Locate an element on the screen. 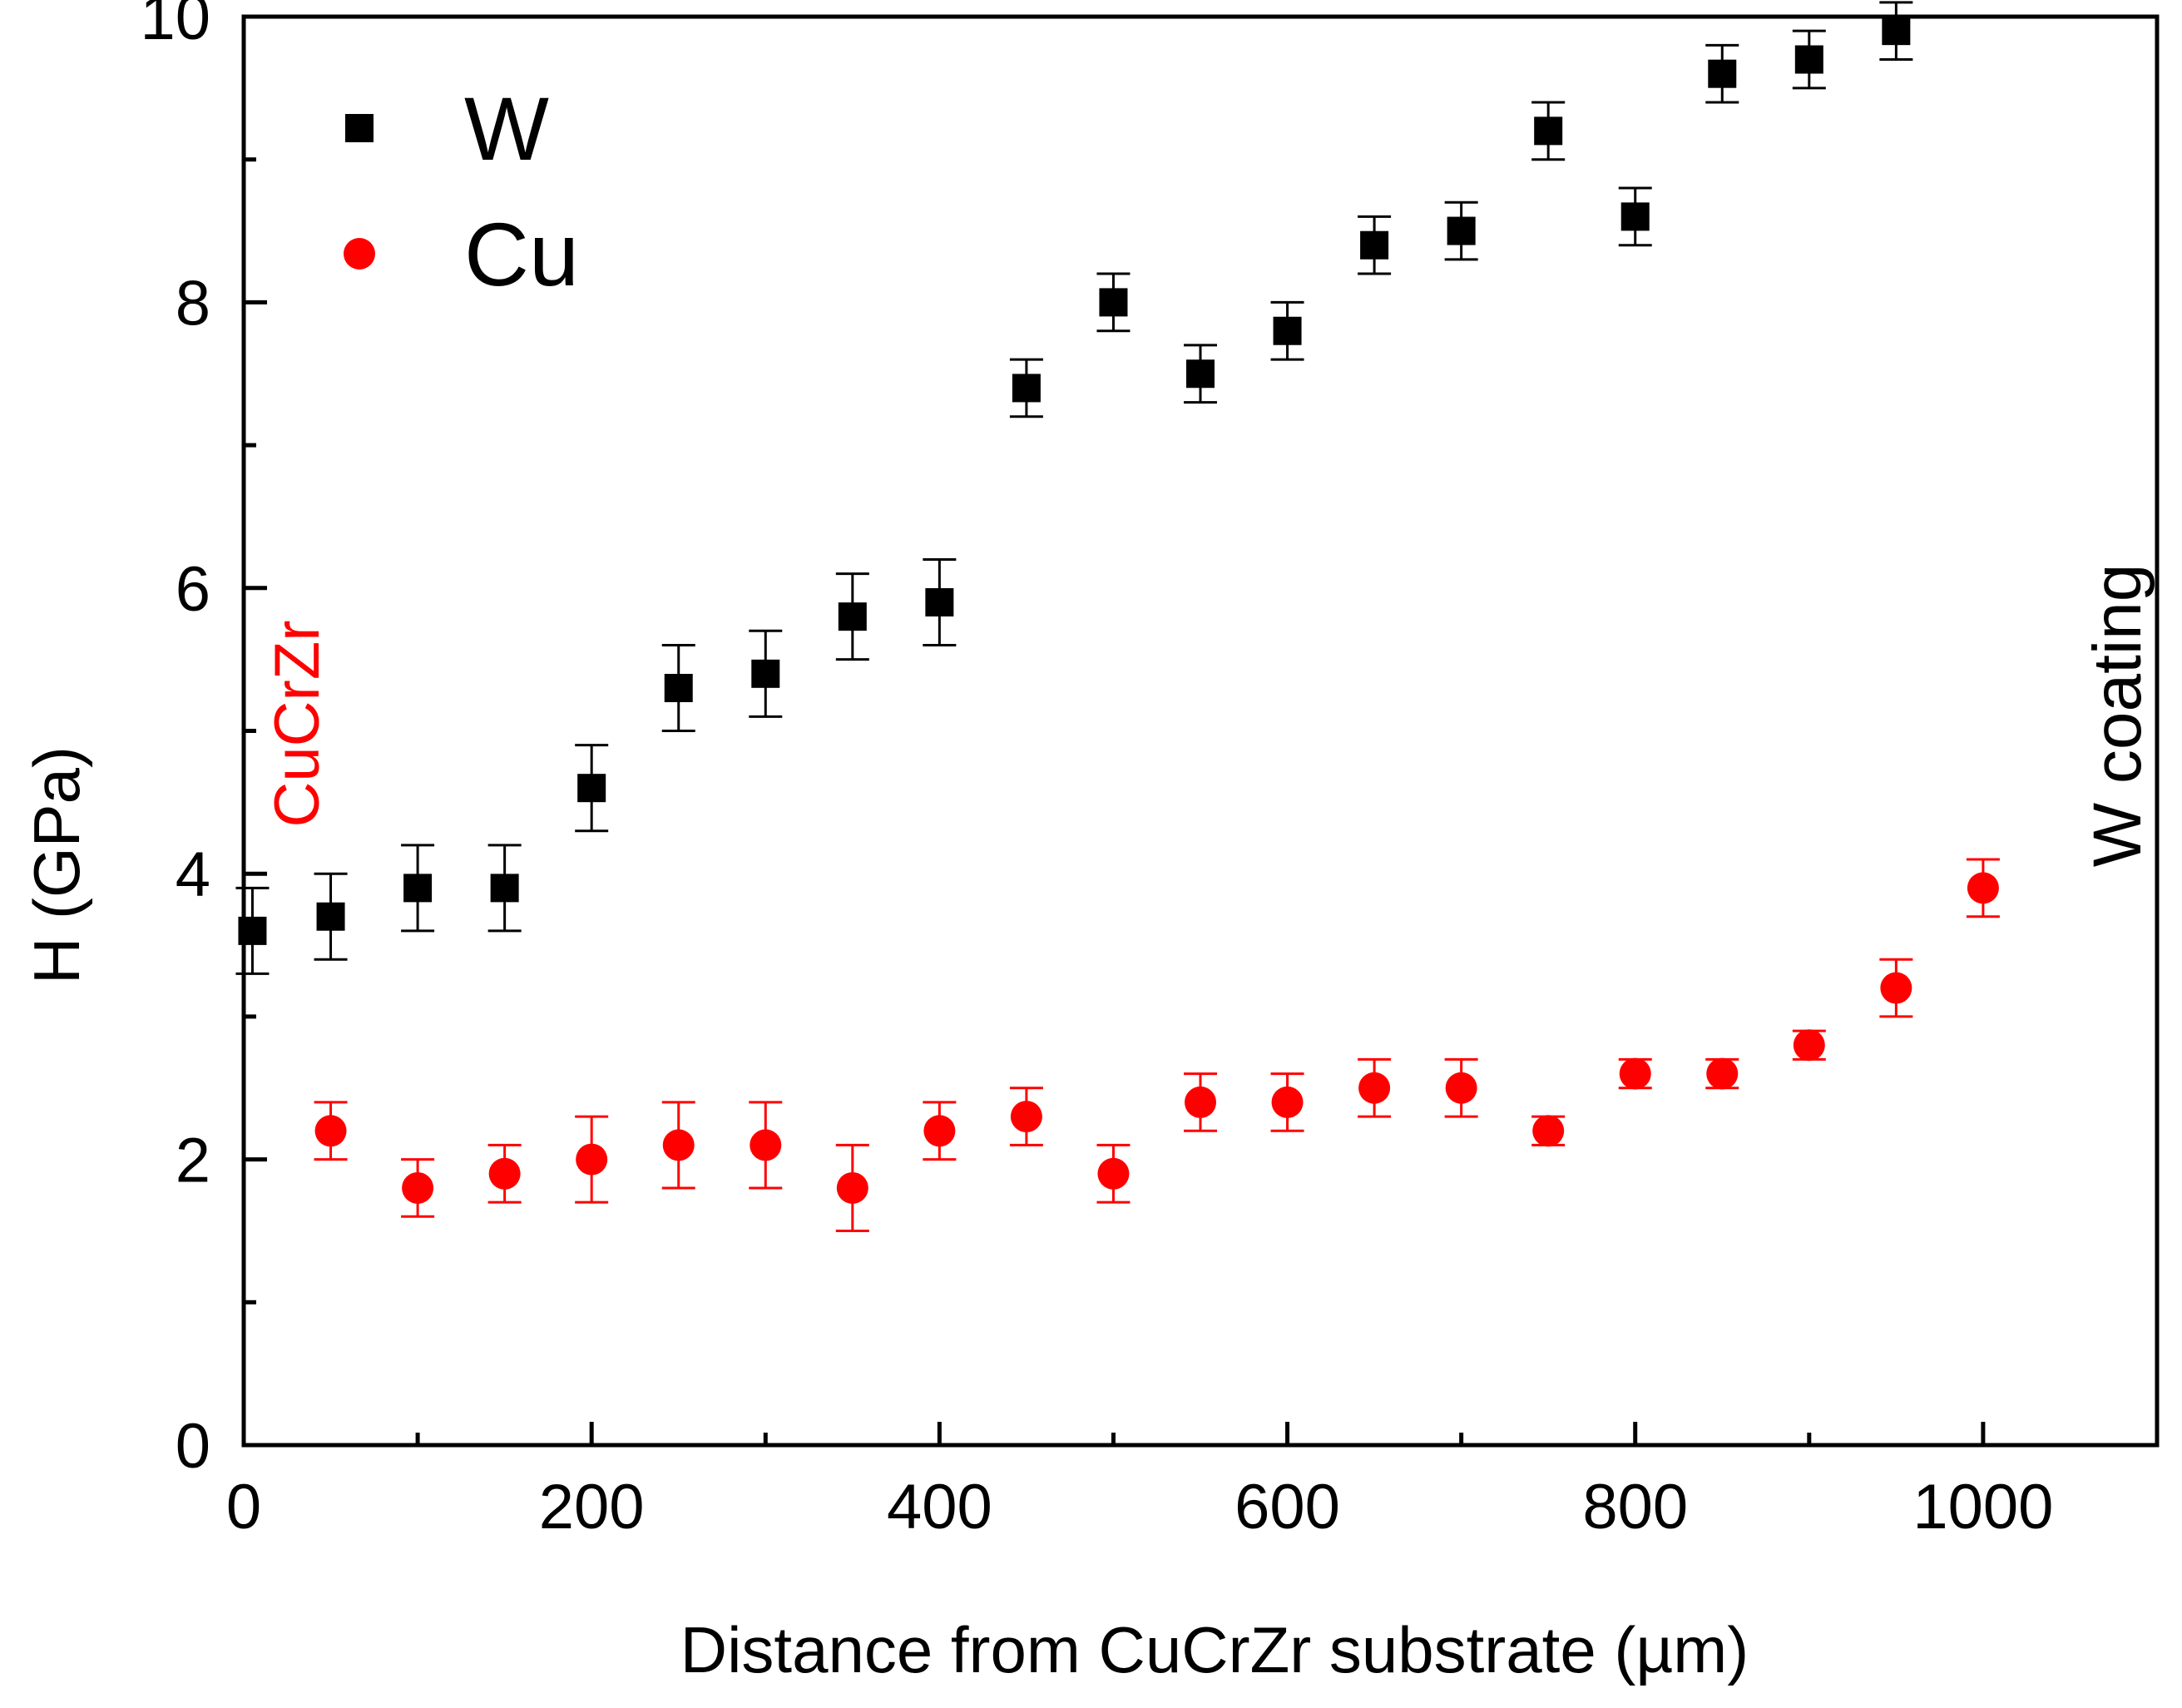  y-tick-label: 2 is located at coordinates (193, 1161).